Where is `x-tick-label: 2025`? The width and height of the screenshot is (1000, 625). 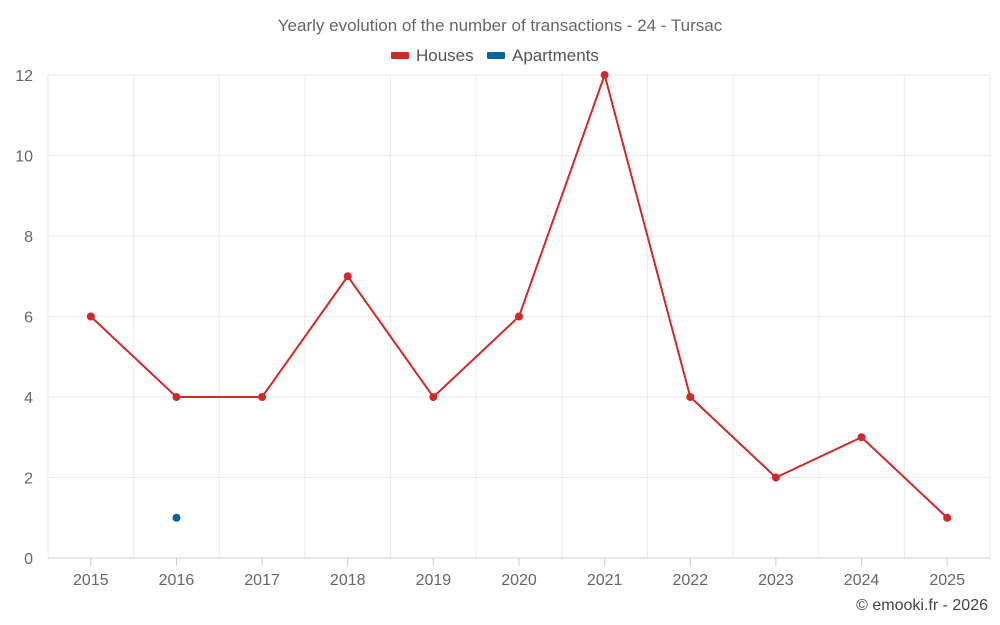 x-tick-label: 2025 is located at coordinates (947, 580).